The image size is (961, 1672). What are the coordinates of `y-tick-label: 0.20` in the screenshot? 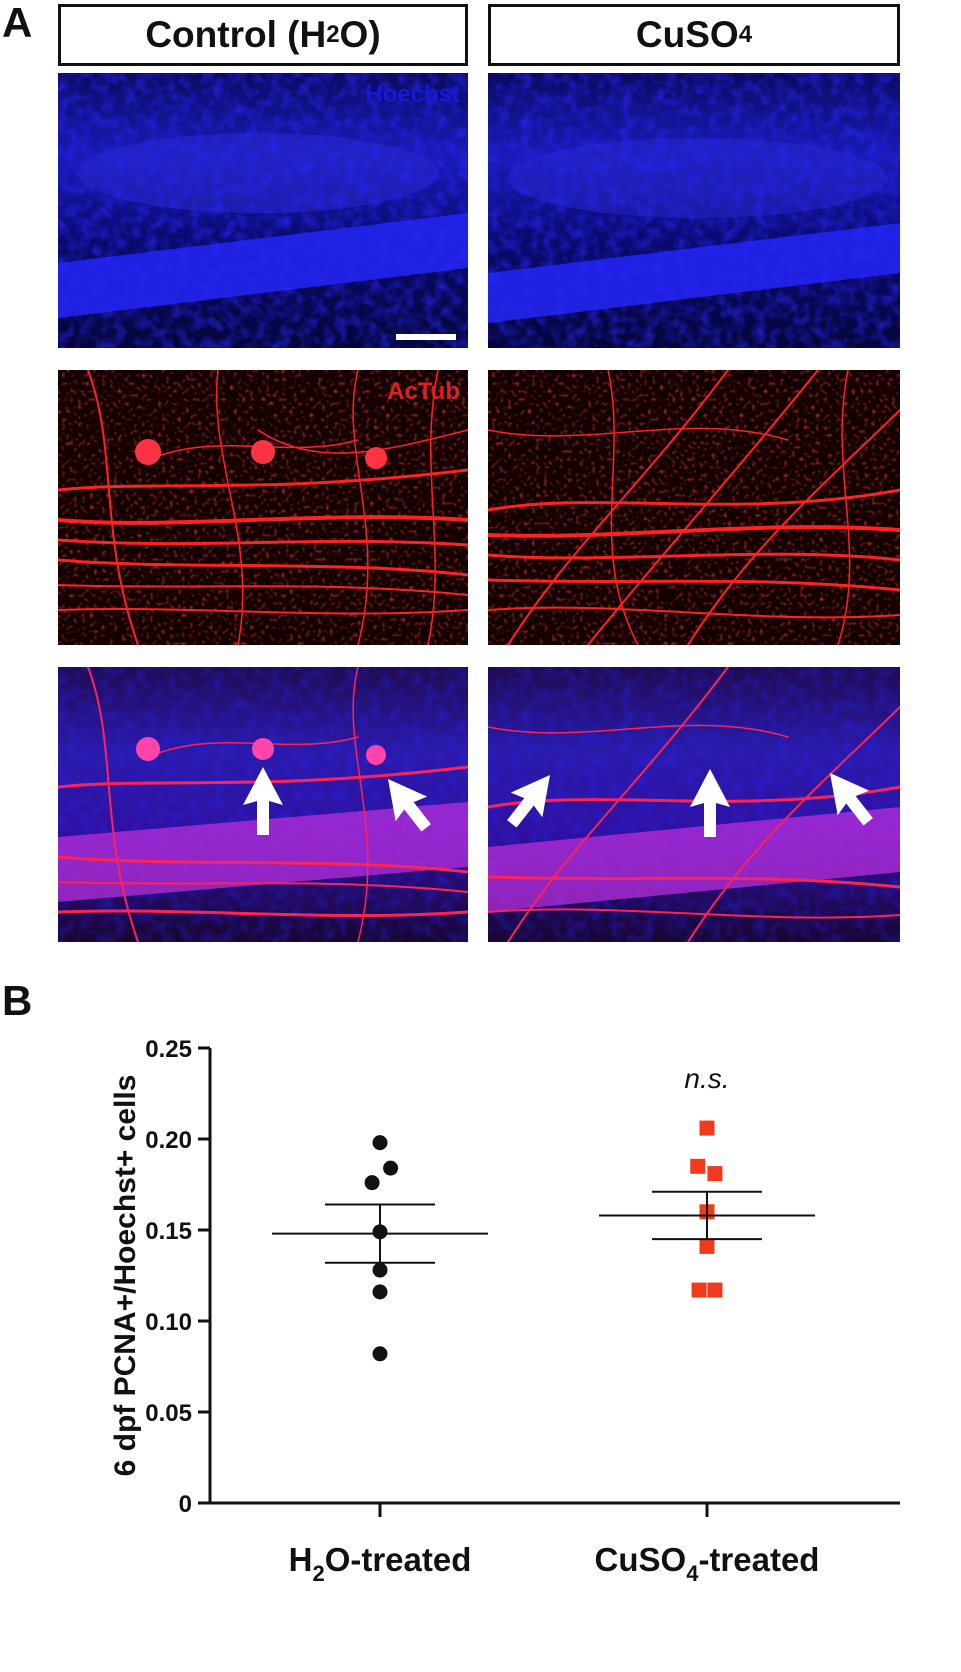 It's located at (168, 1140).